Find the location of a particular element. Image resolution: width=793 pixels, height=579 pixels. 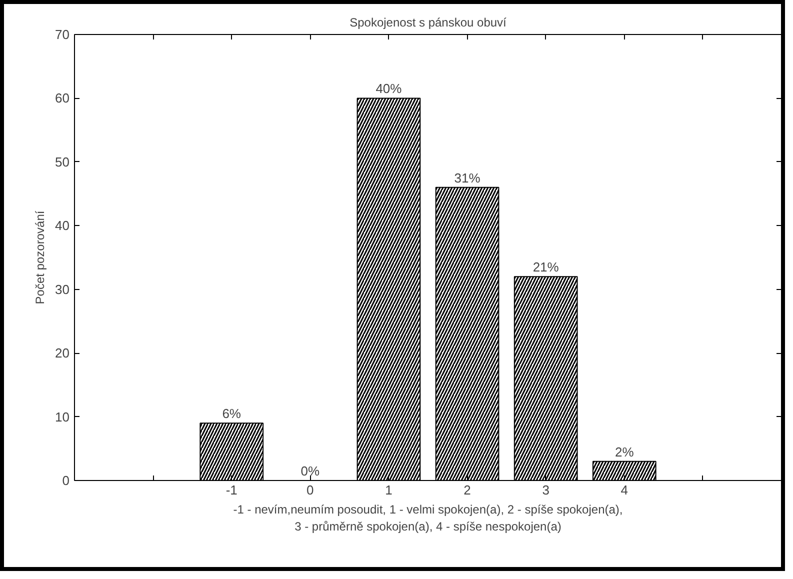

x-tick-label: 3 is located at coordinates (546, 490).